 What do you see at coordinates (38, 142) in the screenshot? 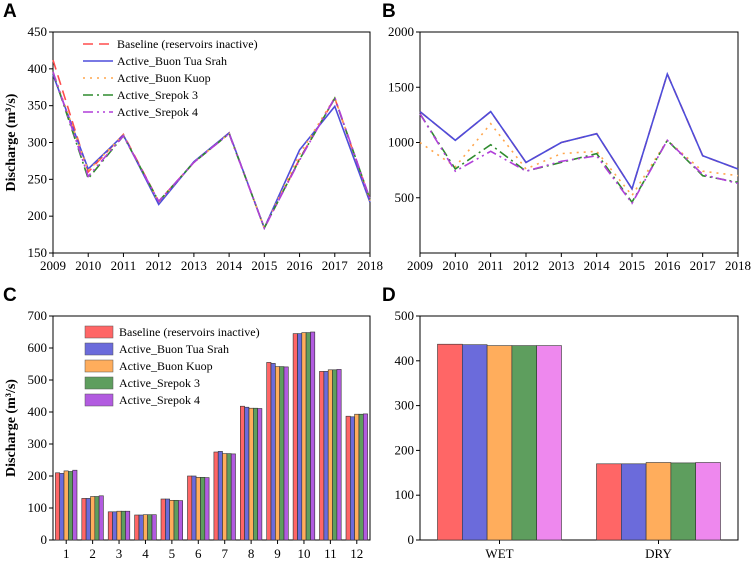
I see `panel-a-ytick-label: 300` at bounding box center [38, 142].